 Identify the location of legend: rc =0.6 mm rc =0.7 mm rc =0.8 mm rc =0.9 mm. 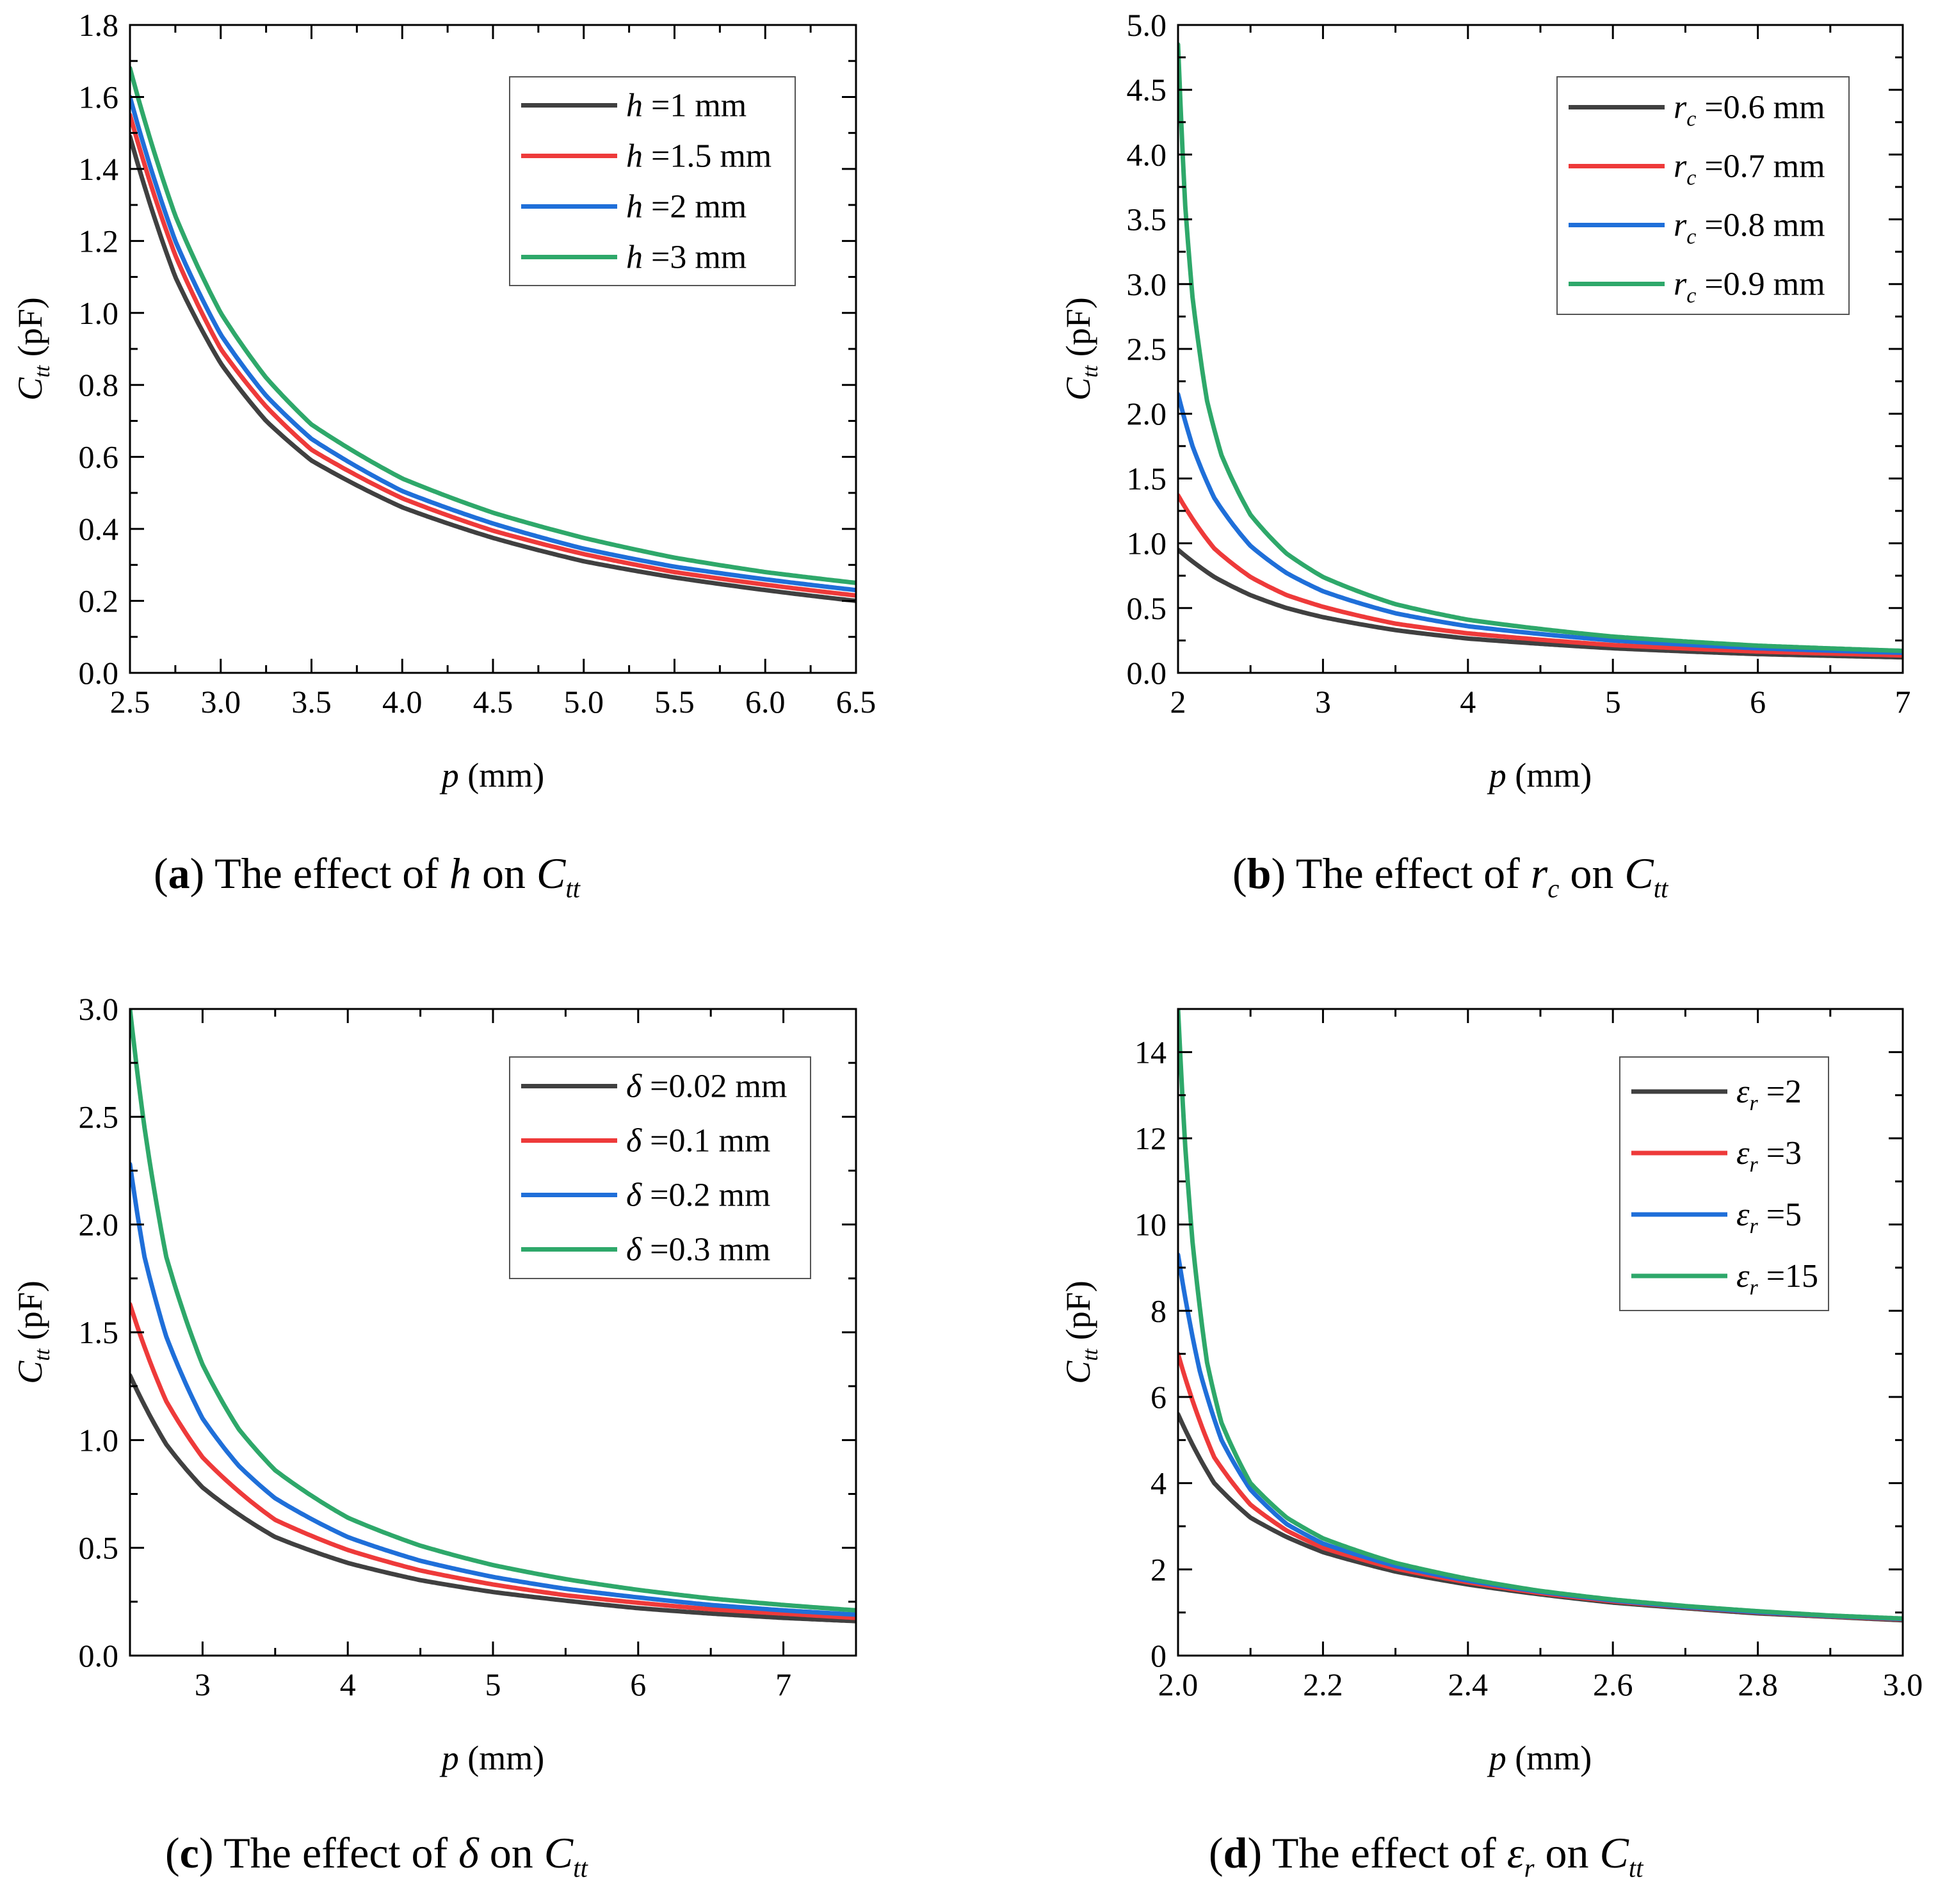
(1703, 196).